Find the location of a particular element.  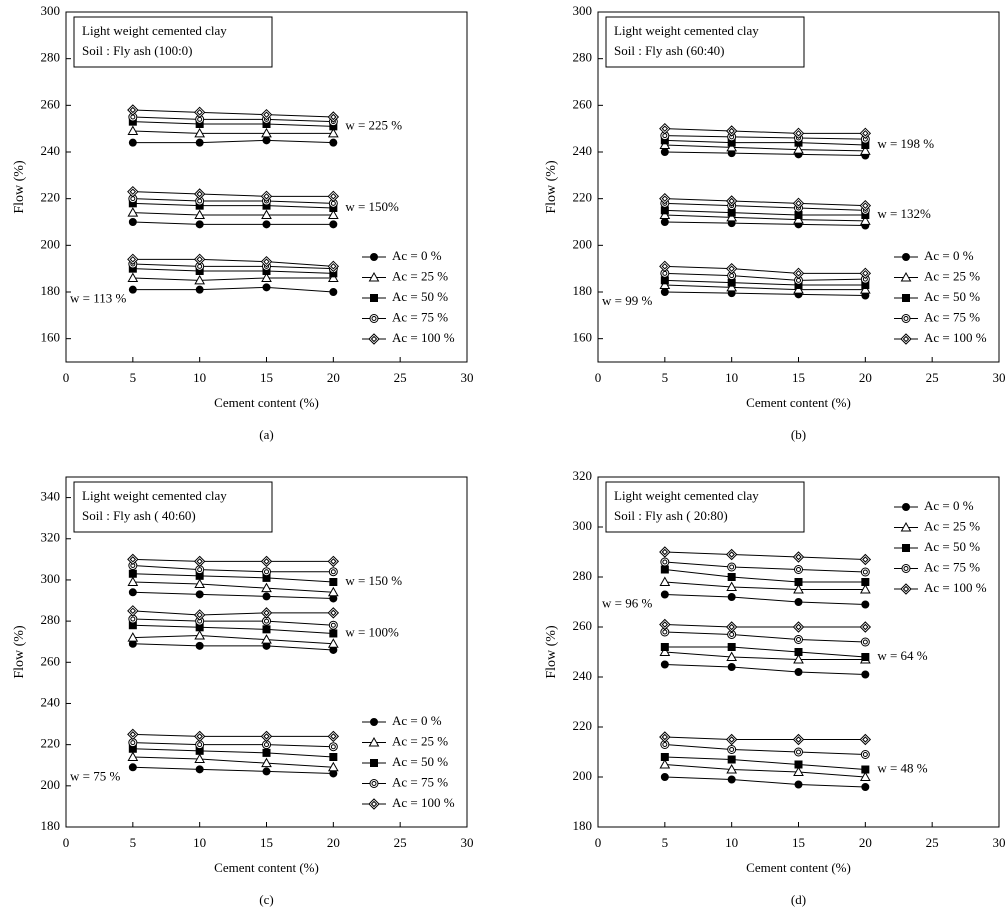

x-tick-label: 5 is located at coordinates (133, 377).